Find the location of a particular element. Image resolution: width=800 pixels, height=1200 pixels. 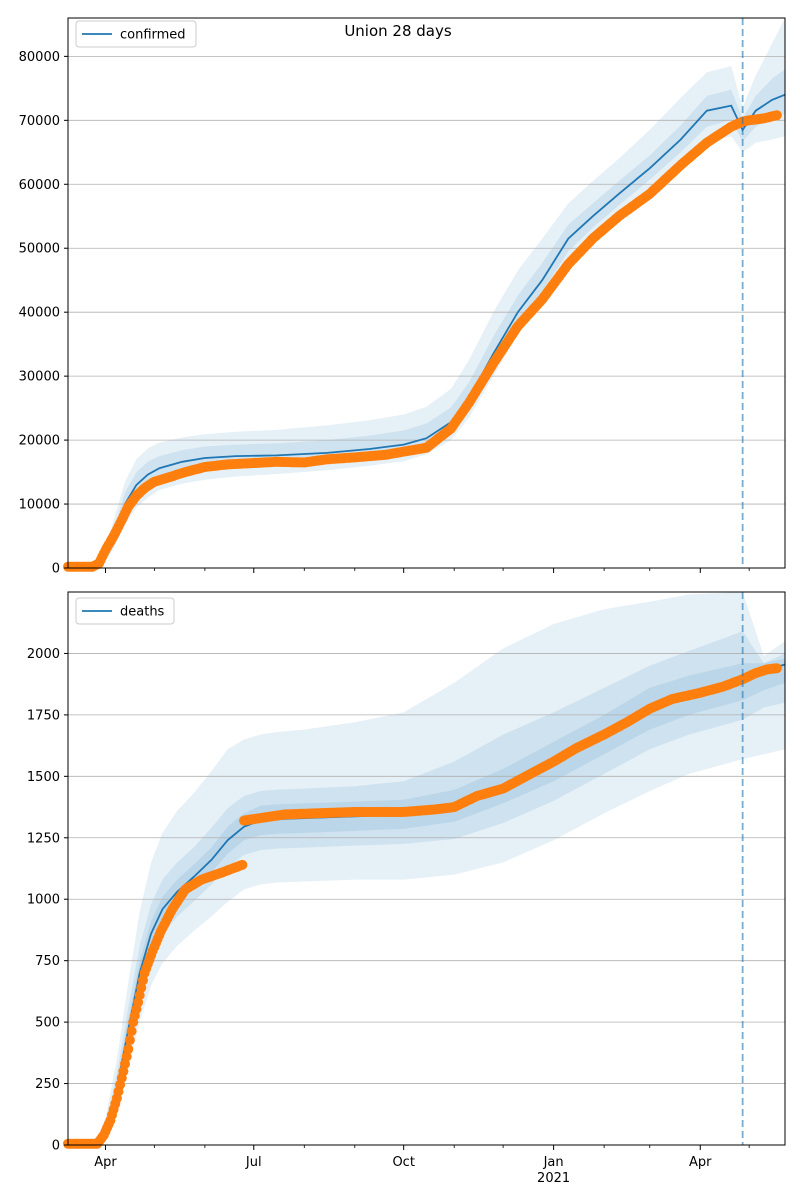

deaths-y-tick-label: 1500 is located at coordinates (43, 777).